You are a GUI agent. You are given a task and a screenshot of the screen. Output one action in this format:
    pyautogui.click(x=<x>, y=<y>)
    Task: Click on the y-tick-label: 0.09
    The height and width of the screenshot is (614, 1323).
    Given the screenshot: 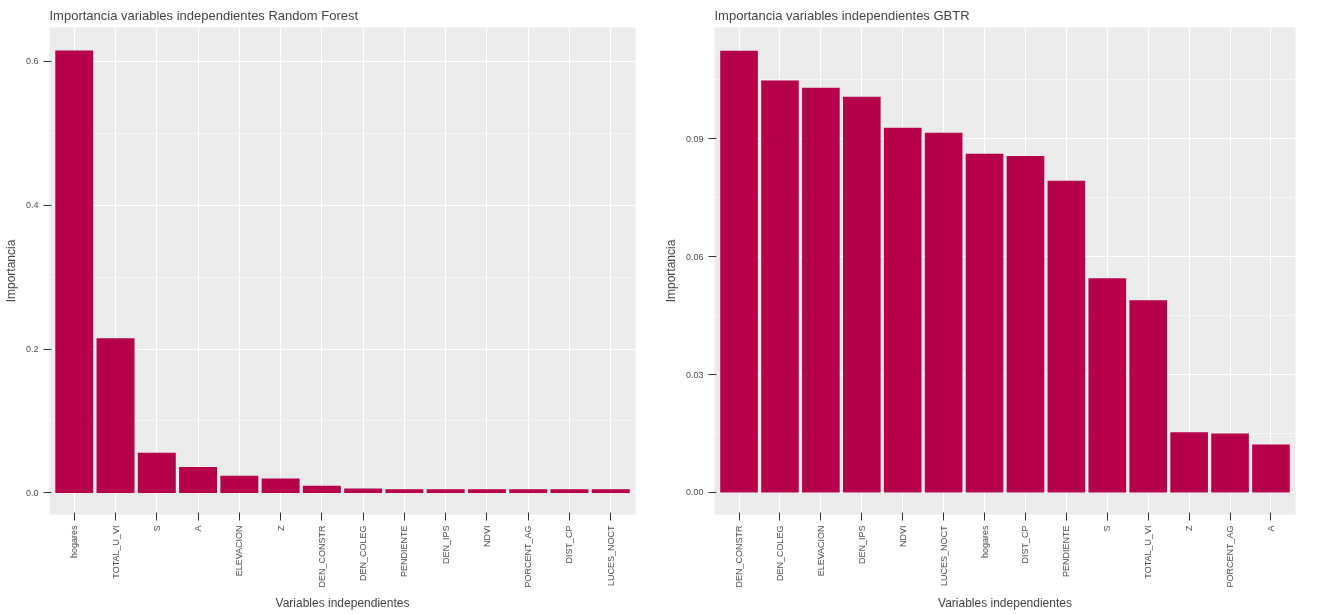 What is the action you would take?
    pyautogui.click(x=694, y=138)
    